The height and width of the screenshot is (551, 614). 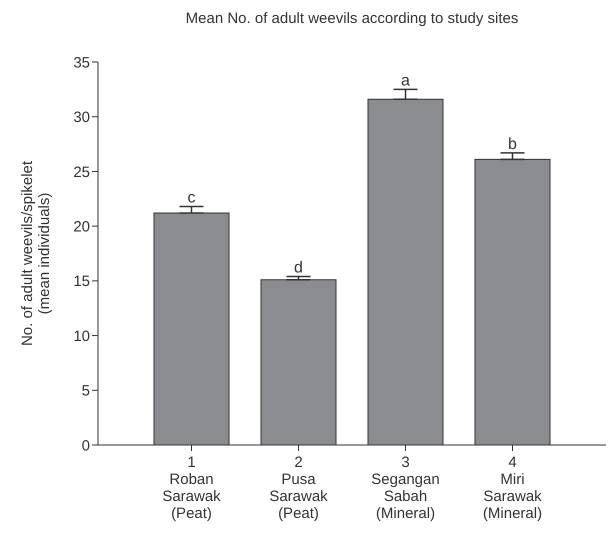 I want to click on annotation: a, so click(x=405, y=81).